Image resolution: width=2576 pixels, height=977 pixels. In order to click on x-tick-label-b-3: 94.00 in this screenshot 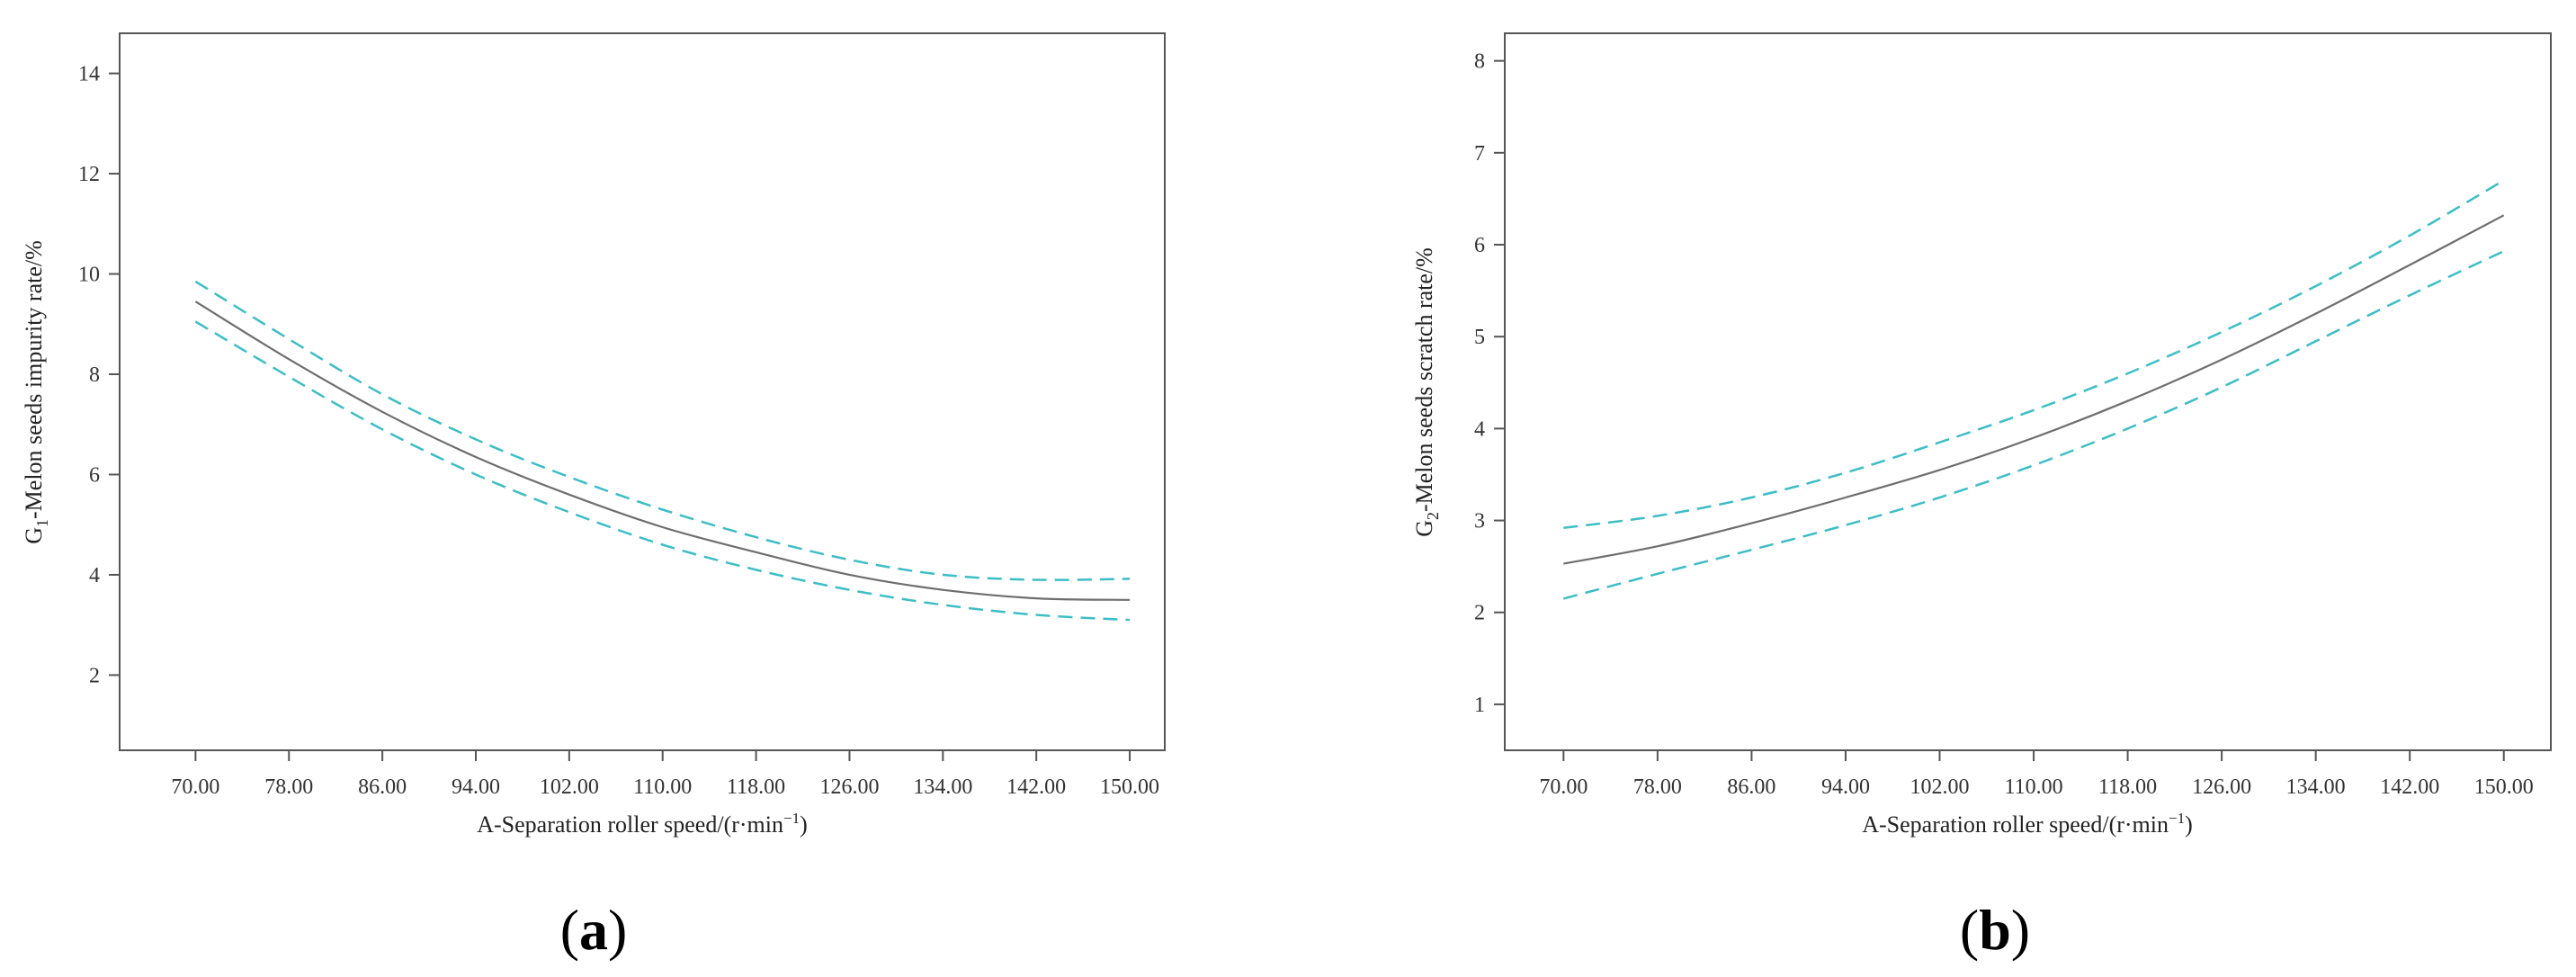, I will do `click(1845, 787)`.